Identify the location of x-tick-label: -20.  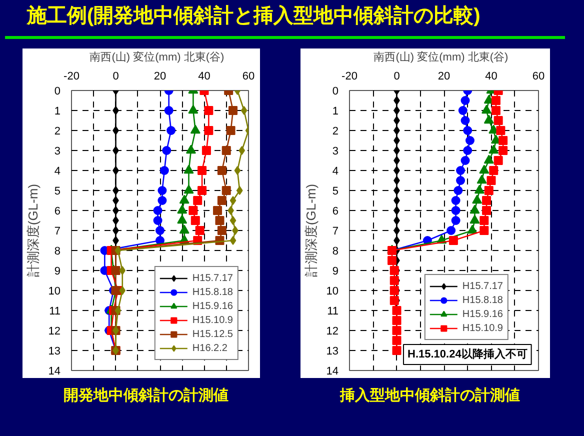
(350, 76).